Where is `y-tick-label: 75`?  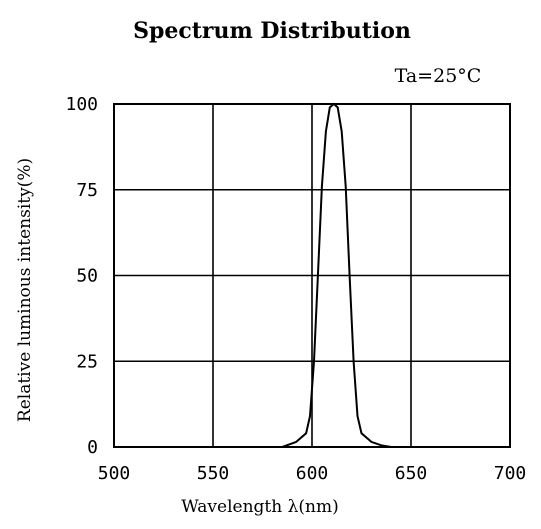
y-tick-label: 75 is located at coordinates (87, 190).